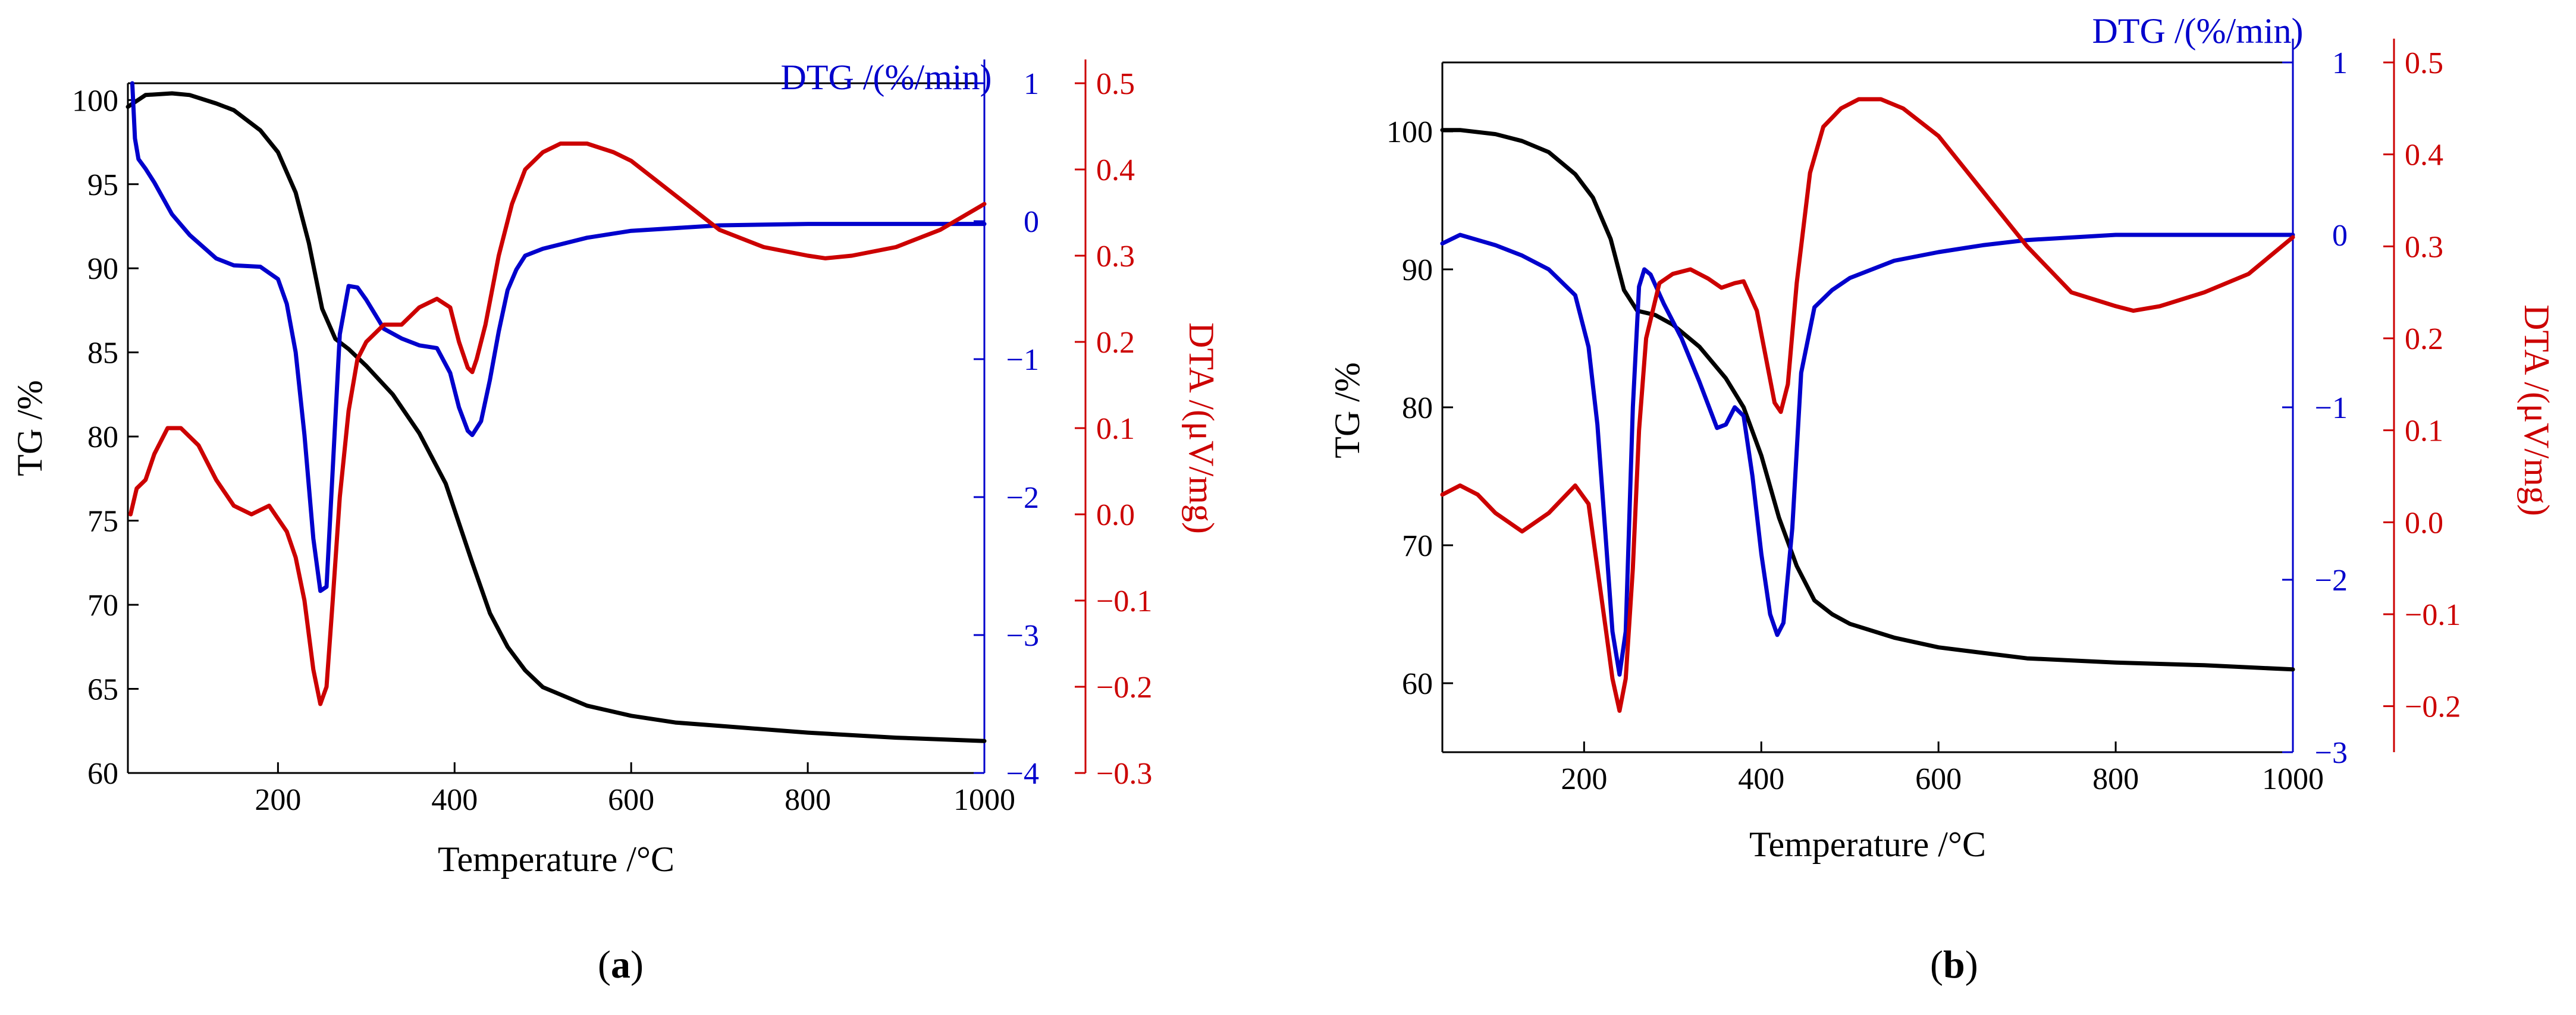 This screenshot has height=1015, width=2576. Describe the element at coordinates (102, 690) in the screenshot. I see `tg-tick-label: 65` at that location.